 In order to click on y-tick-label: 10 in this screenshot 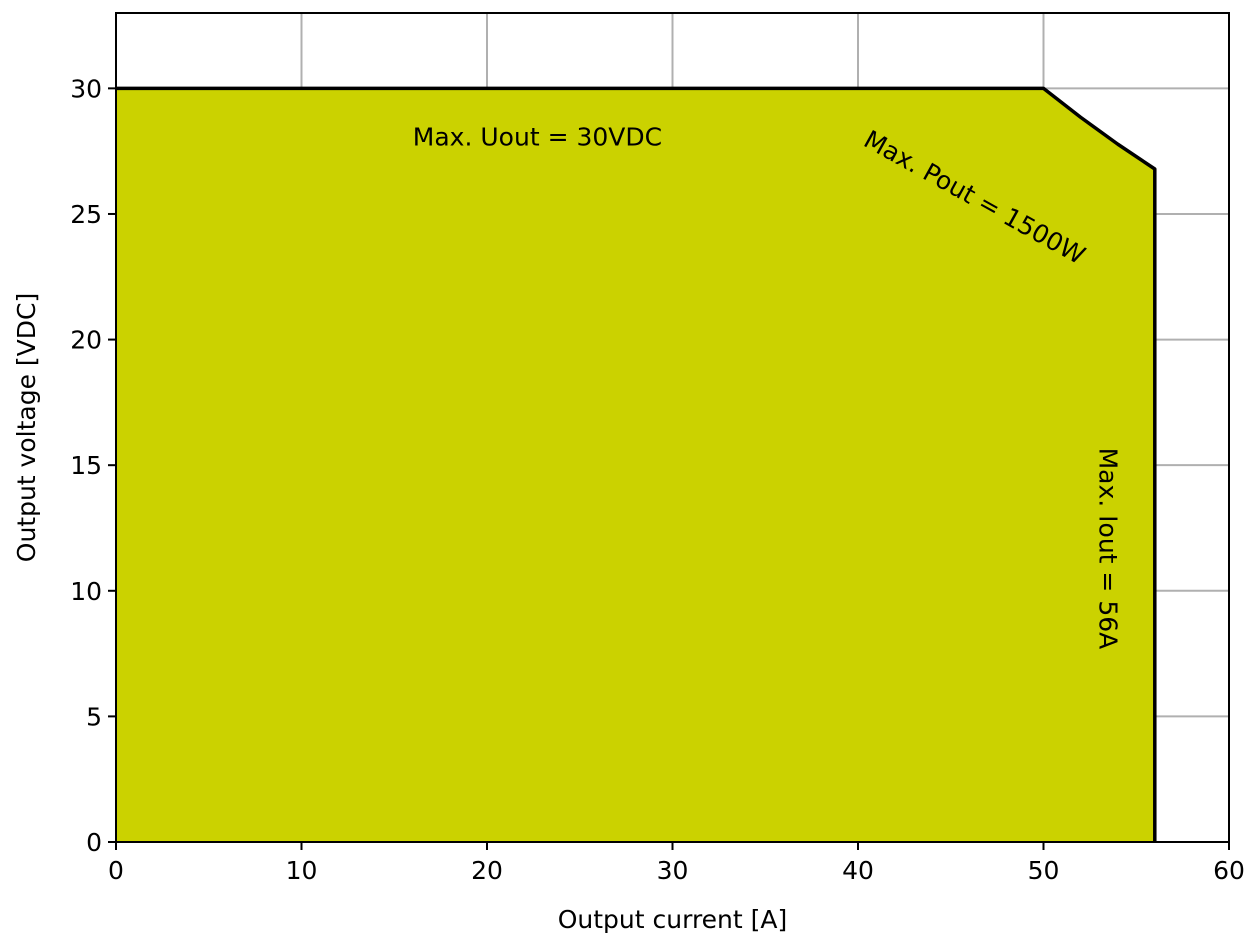, I will do `click(86, 591)`.